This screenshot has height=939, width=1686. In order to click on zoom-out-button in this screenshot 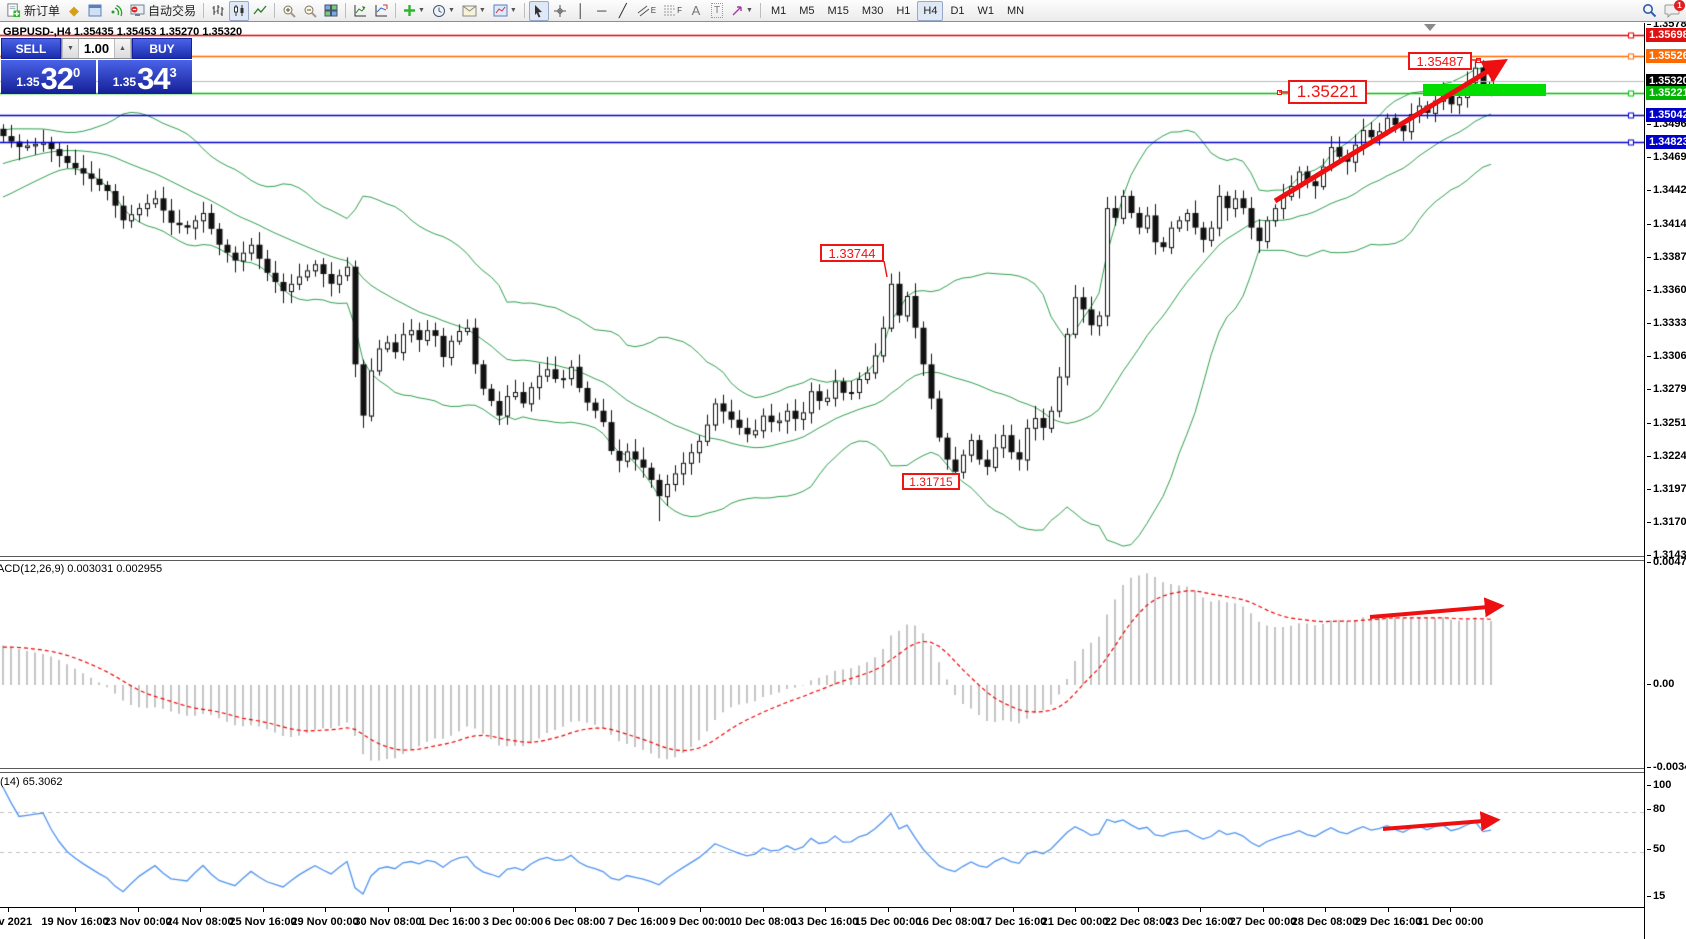, I will do `click(310, 11)`.